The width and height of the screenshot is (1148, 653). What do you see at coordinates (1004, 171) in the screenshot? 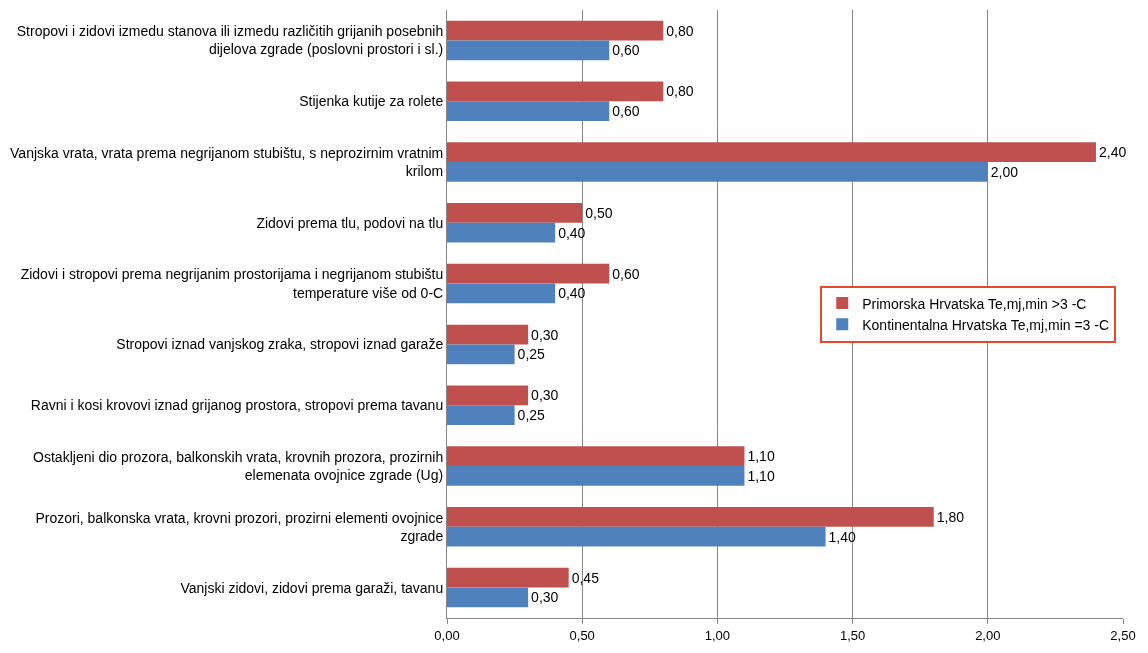
I see `data-label: 2,00` at bounding box center [1004, 171].